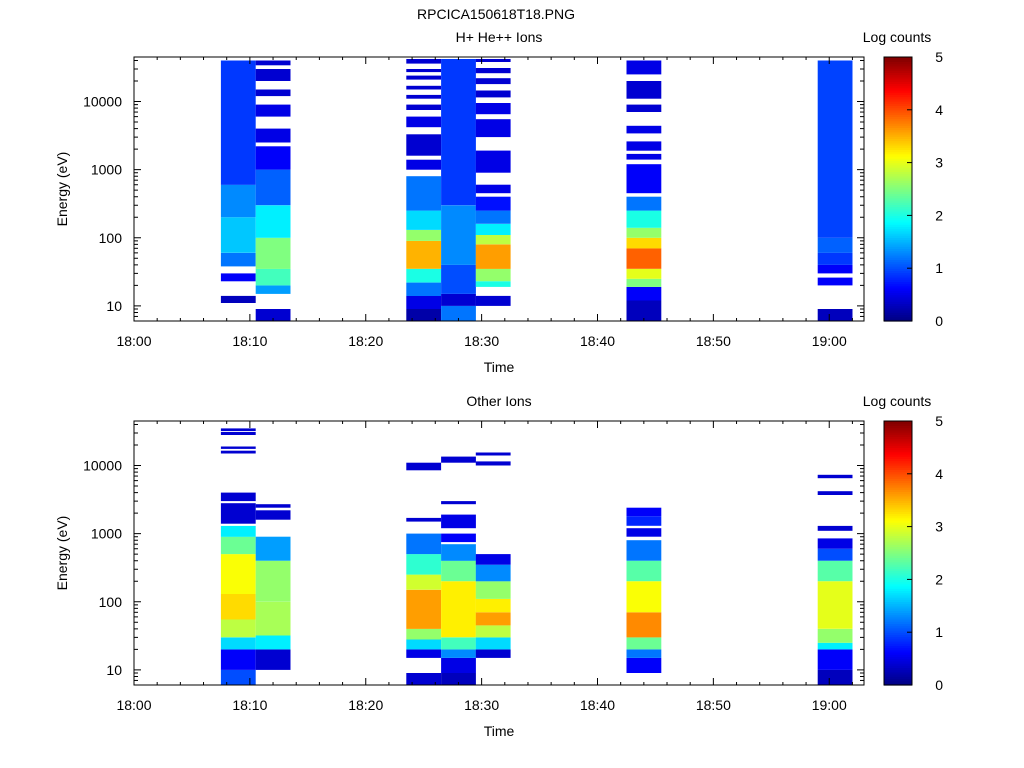 Image resolution: width=1024 pixels, height=768 pixels. What do you see at coordinates (498, 401) in the screenshot?
I see `panel-title: Other Ions` at bounding box center [498, 401].